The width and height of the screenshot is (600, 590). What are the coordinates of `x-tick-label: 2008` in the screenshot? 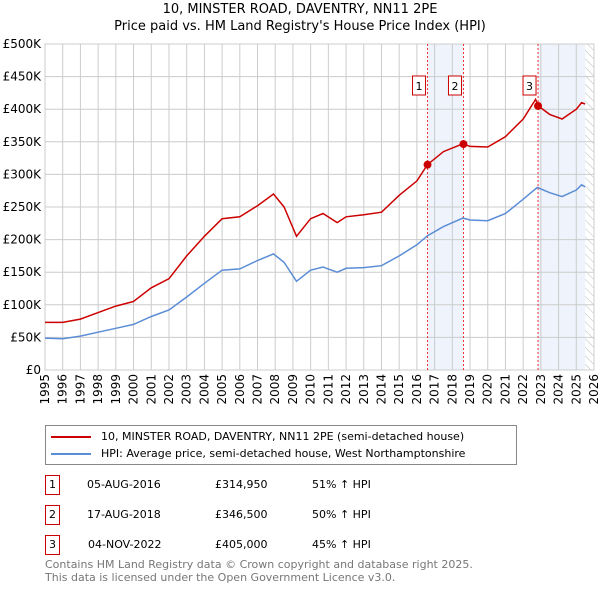 It's located at (275, 389).